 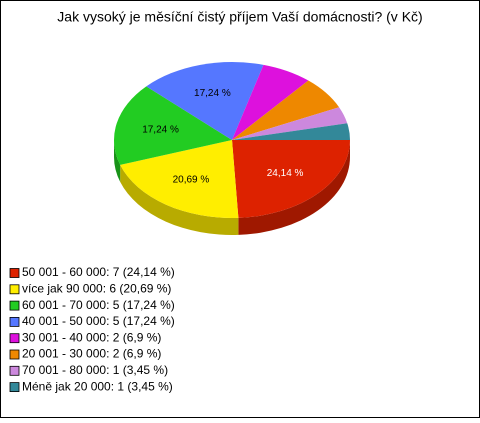 What do you see at coordinates (98, 321) in the screenshot?
I see `legend-label: 40 001 - 50 000: 5 (17,24 %)` at bounding box center [98, 321].